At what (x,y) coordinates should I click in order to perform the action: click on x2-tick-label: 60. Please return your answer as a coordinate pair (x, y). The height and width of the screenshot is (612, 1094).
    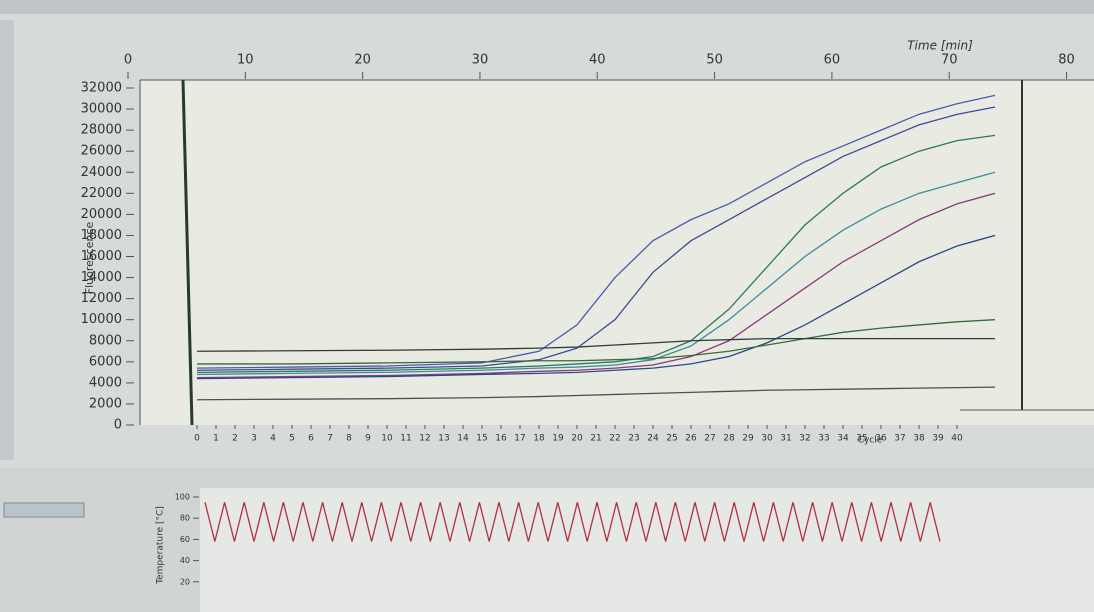
    Looking at the image, I should click on (832, 60).